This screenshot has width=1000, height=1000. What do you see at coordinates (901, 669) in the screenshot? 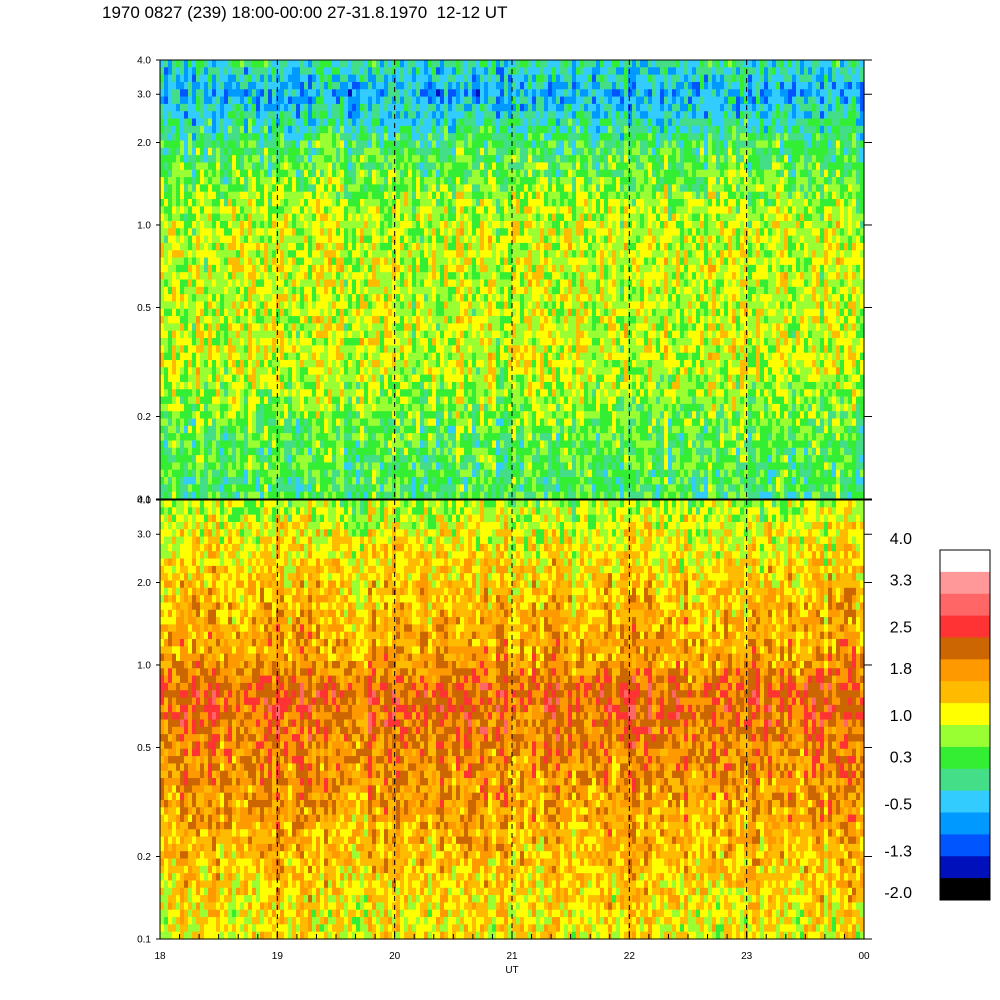
I see `colorbar-label: 1.8` at bounding box center [901, 669].